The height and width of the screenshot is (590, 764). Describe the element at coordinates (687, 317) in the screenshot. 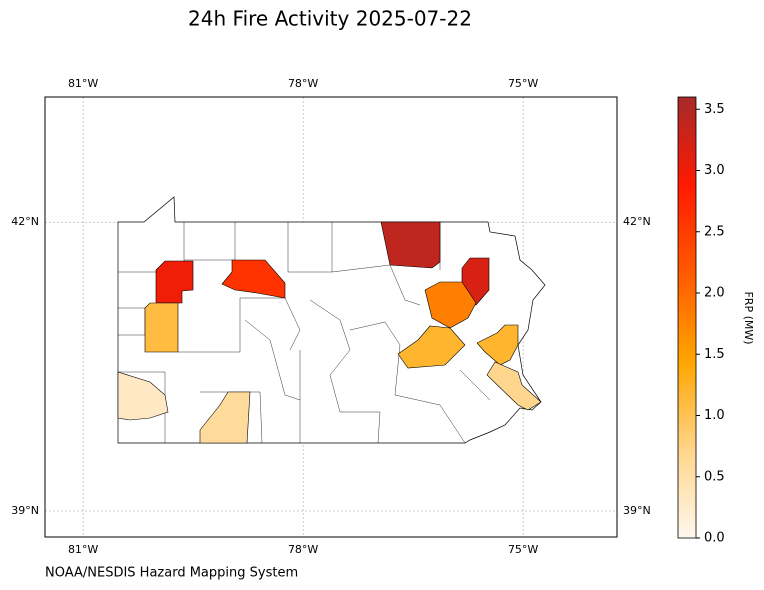

I see `colorbar` at that location.